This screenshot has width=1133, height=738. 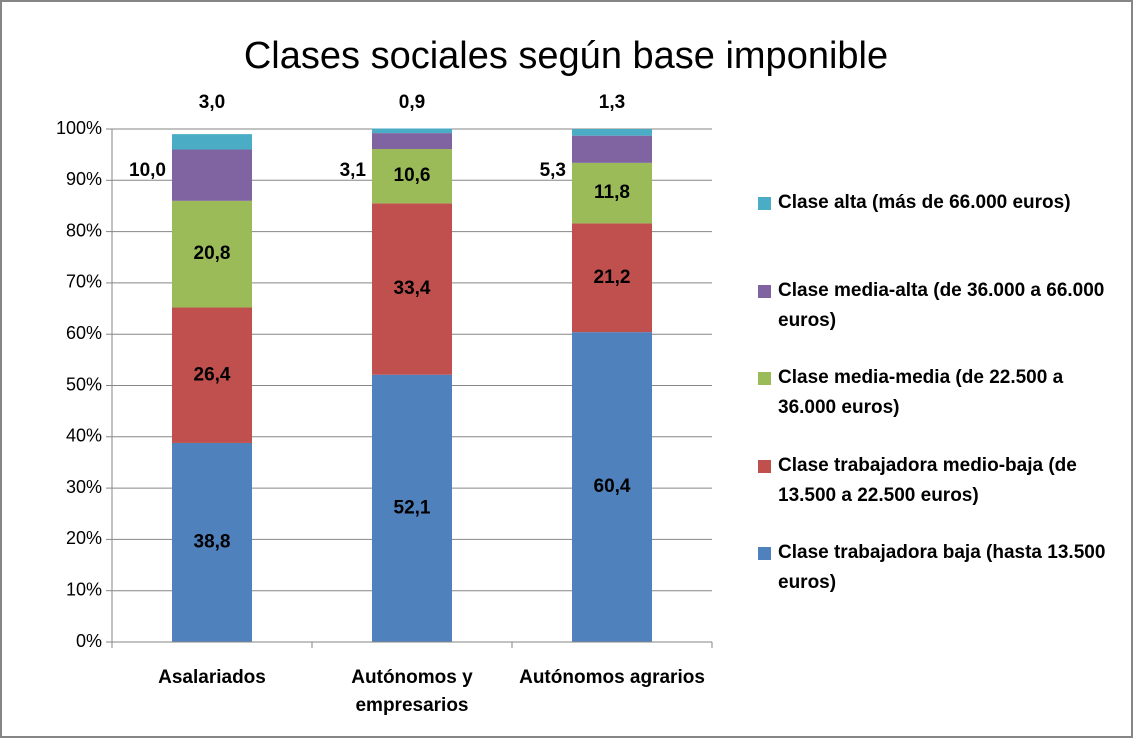 What do you see at coordinates (553, 170) in the screenshot?
I see `data-label: 5,3` at bounding box center [553, 170].